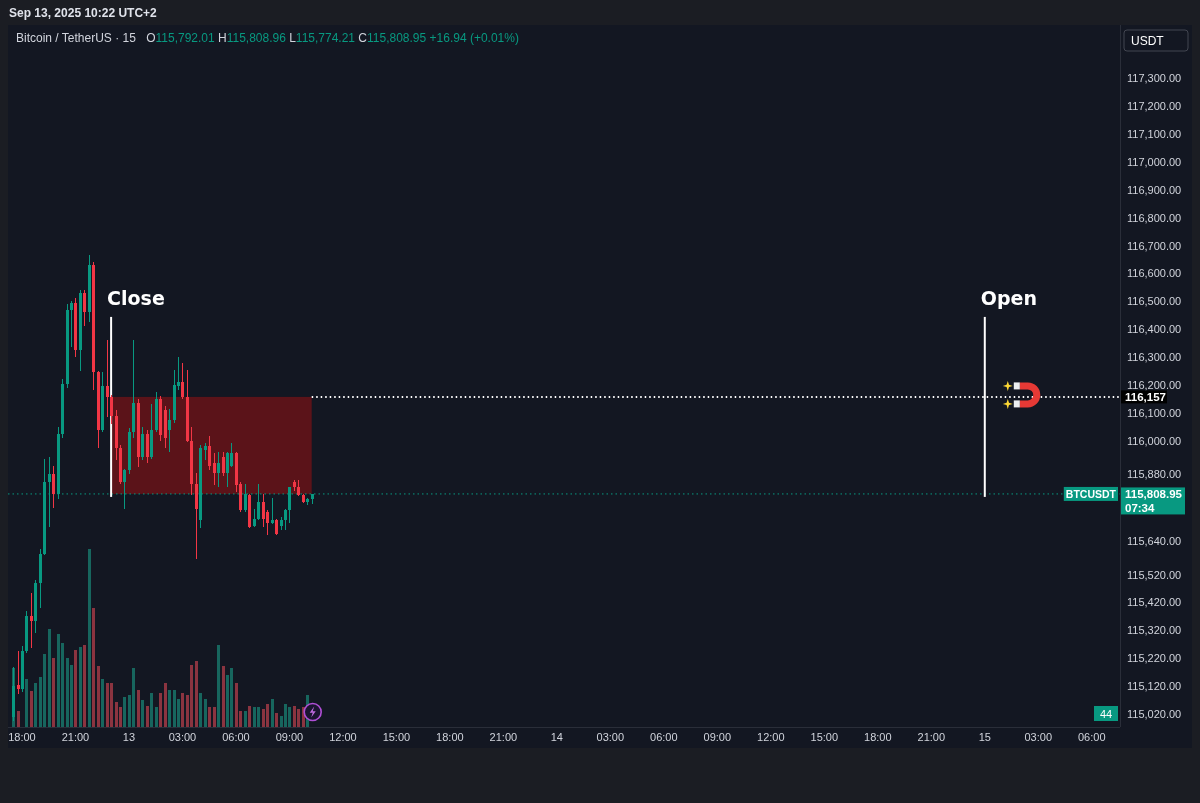  I want to click on y-tick-label: 115,420.00, so click(1154, 602).